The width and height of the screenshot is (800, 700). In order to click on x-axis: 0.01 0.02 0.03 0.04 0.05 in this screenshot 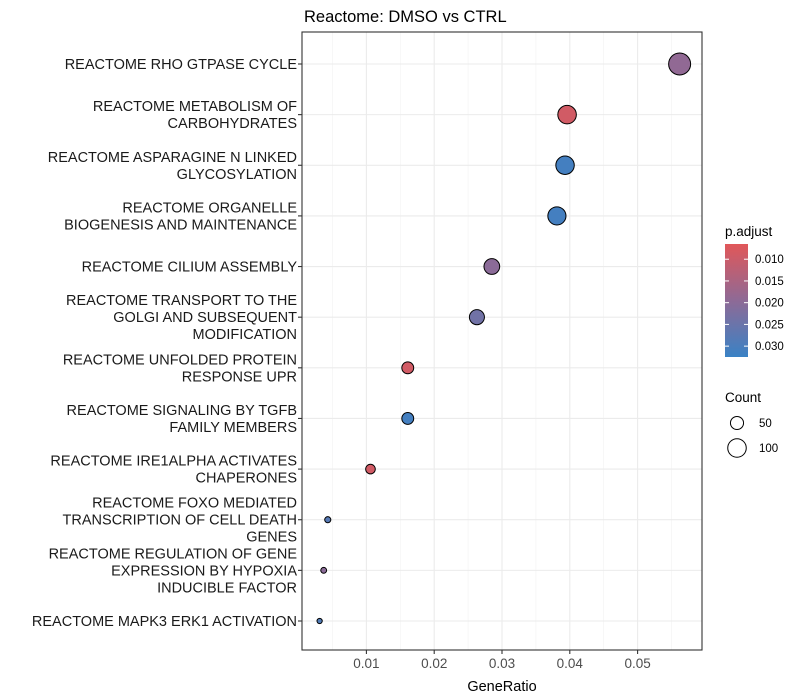, I will do `click(502, 660)`.